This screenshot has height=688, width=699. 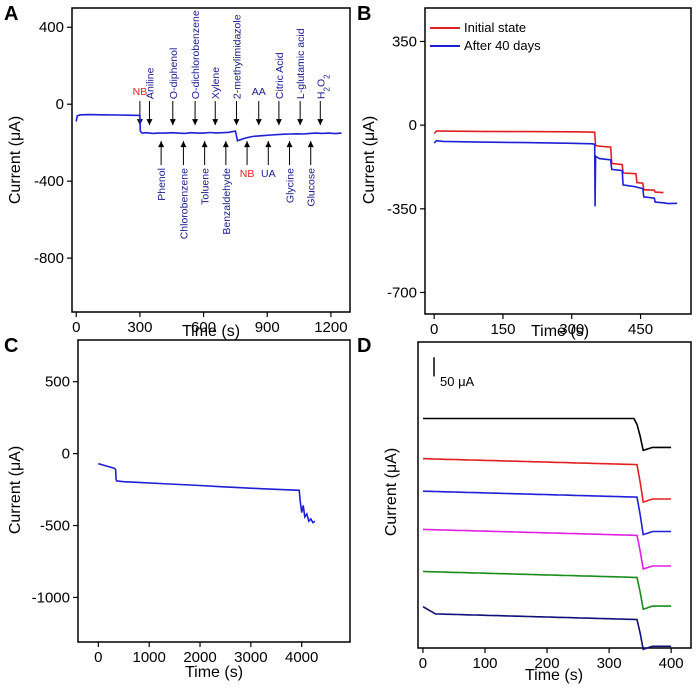 What do you see at coordinates (184, 203) in the screenshot?
I see `annotation-down-1: Chlorobenzene` at bounding box center [184, 203].